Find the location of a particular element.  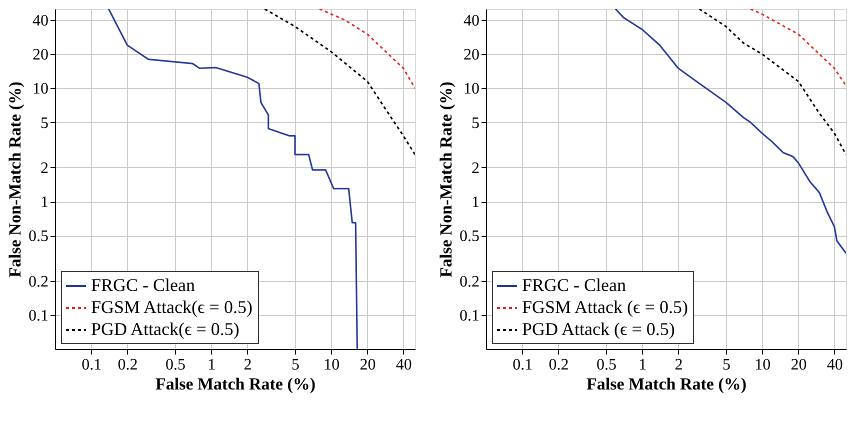

legend-label: FGSM Attack (ϵ = 0.5) is located at coordinates (605, 307).